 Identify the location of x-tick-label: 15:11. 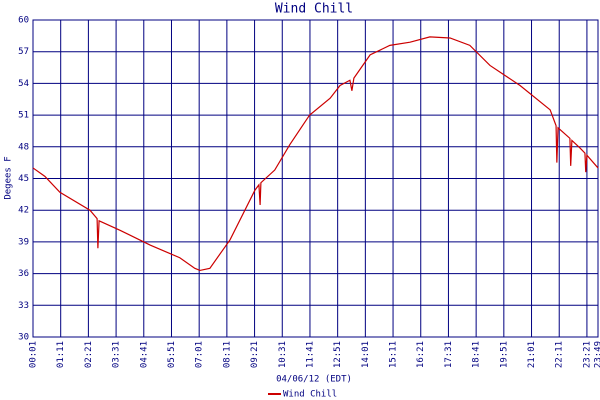
(394, 354).